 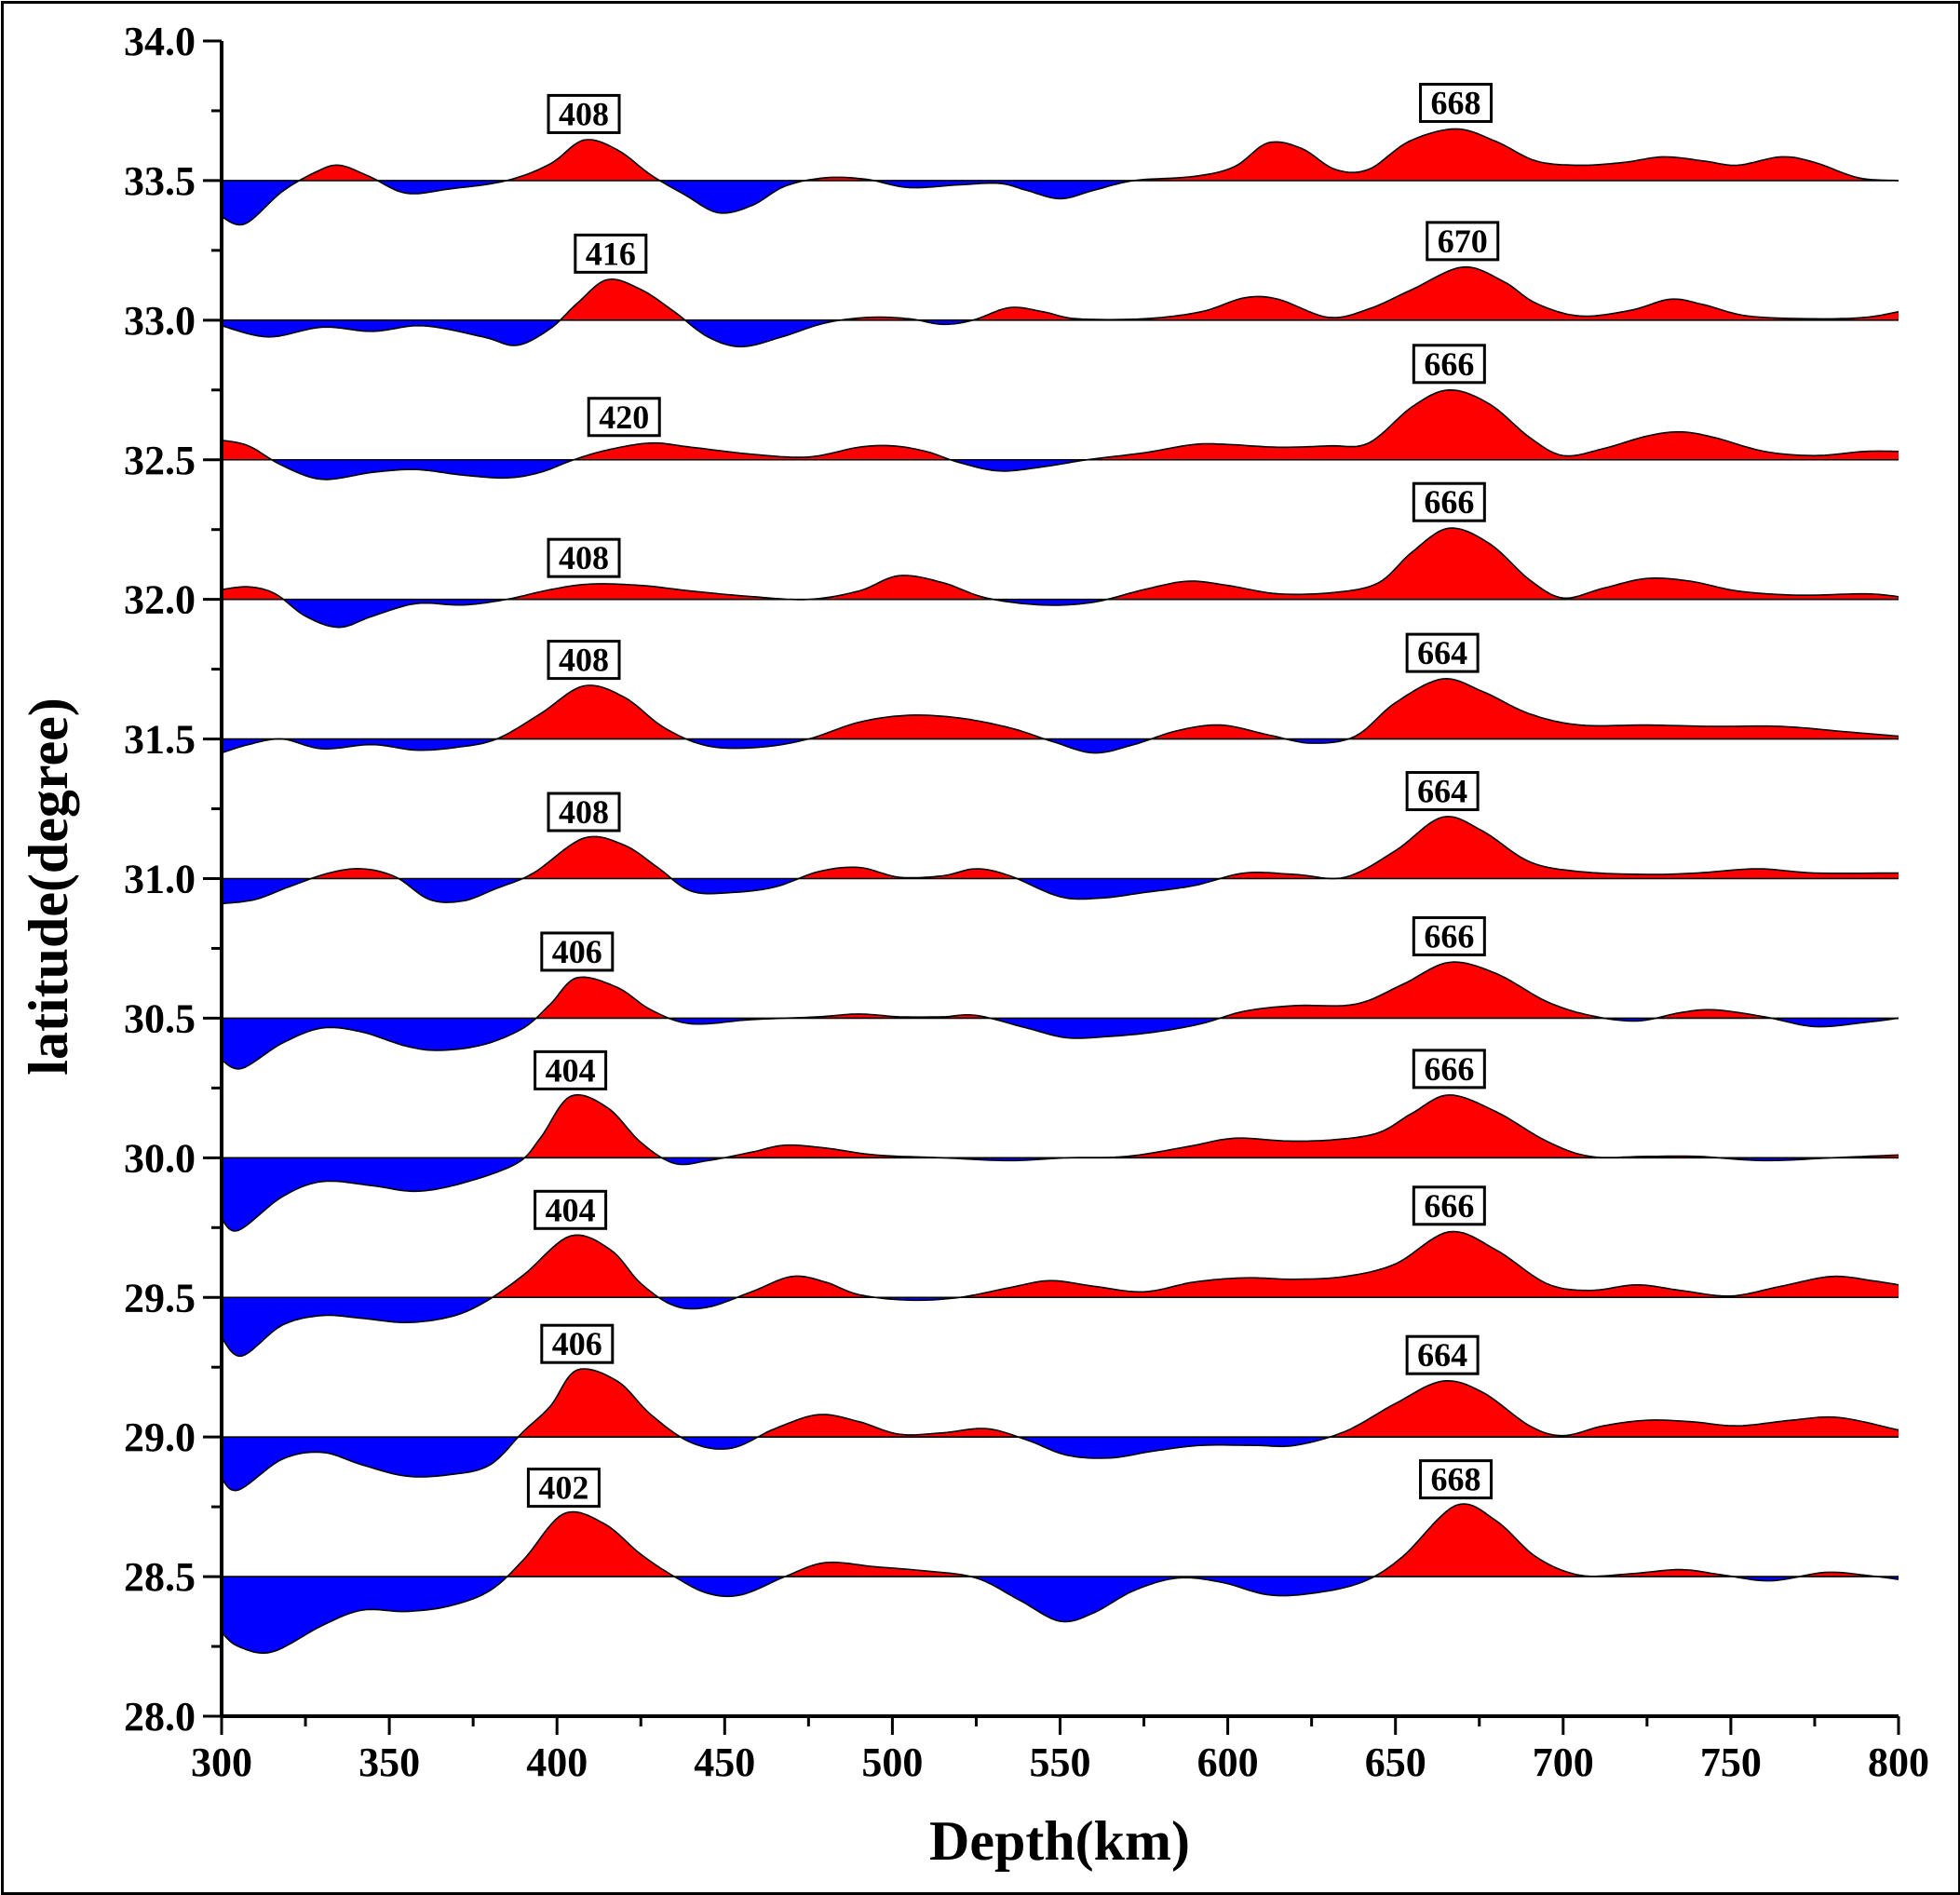 I want to click on x-tick-label-500: 500, so click(x=892, y=1762).